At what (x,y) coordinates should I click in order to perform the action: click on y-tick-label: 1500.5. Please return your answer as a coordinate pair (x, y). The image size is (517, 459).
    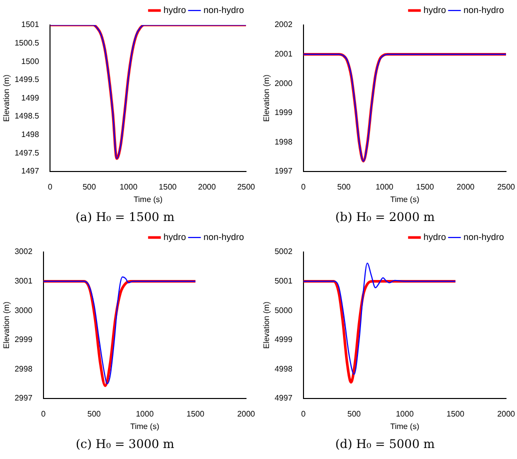
    Looking at the image, I should click on (27, 43).